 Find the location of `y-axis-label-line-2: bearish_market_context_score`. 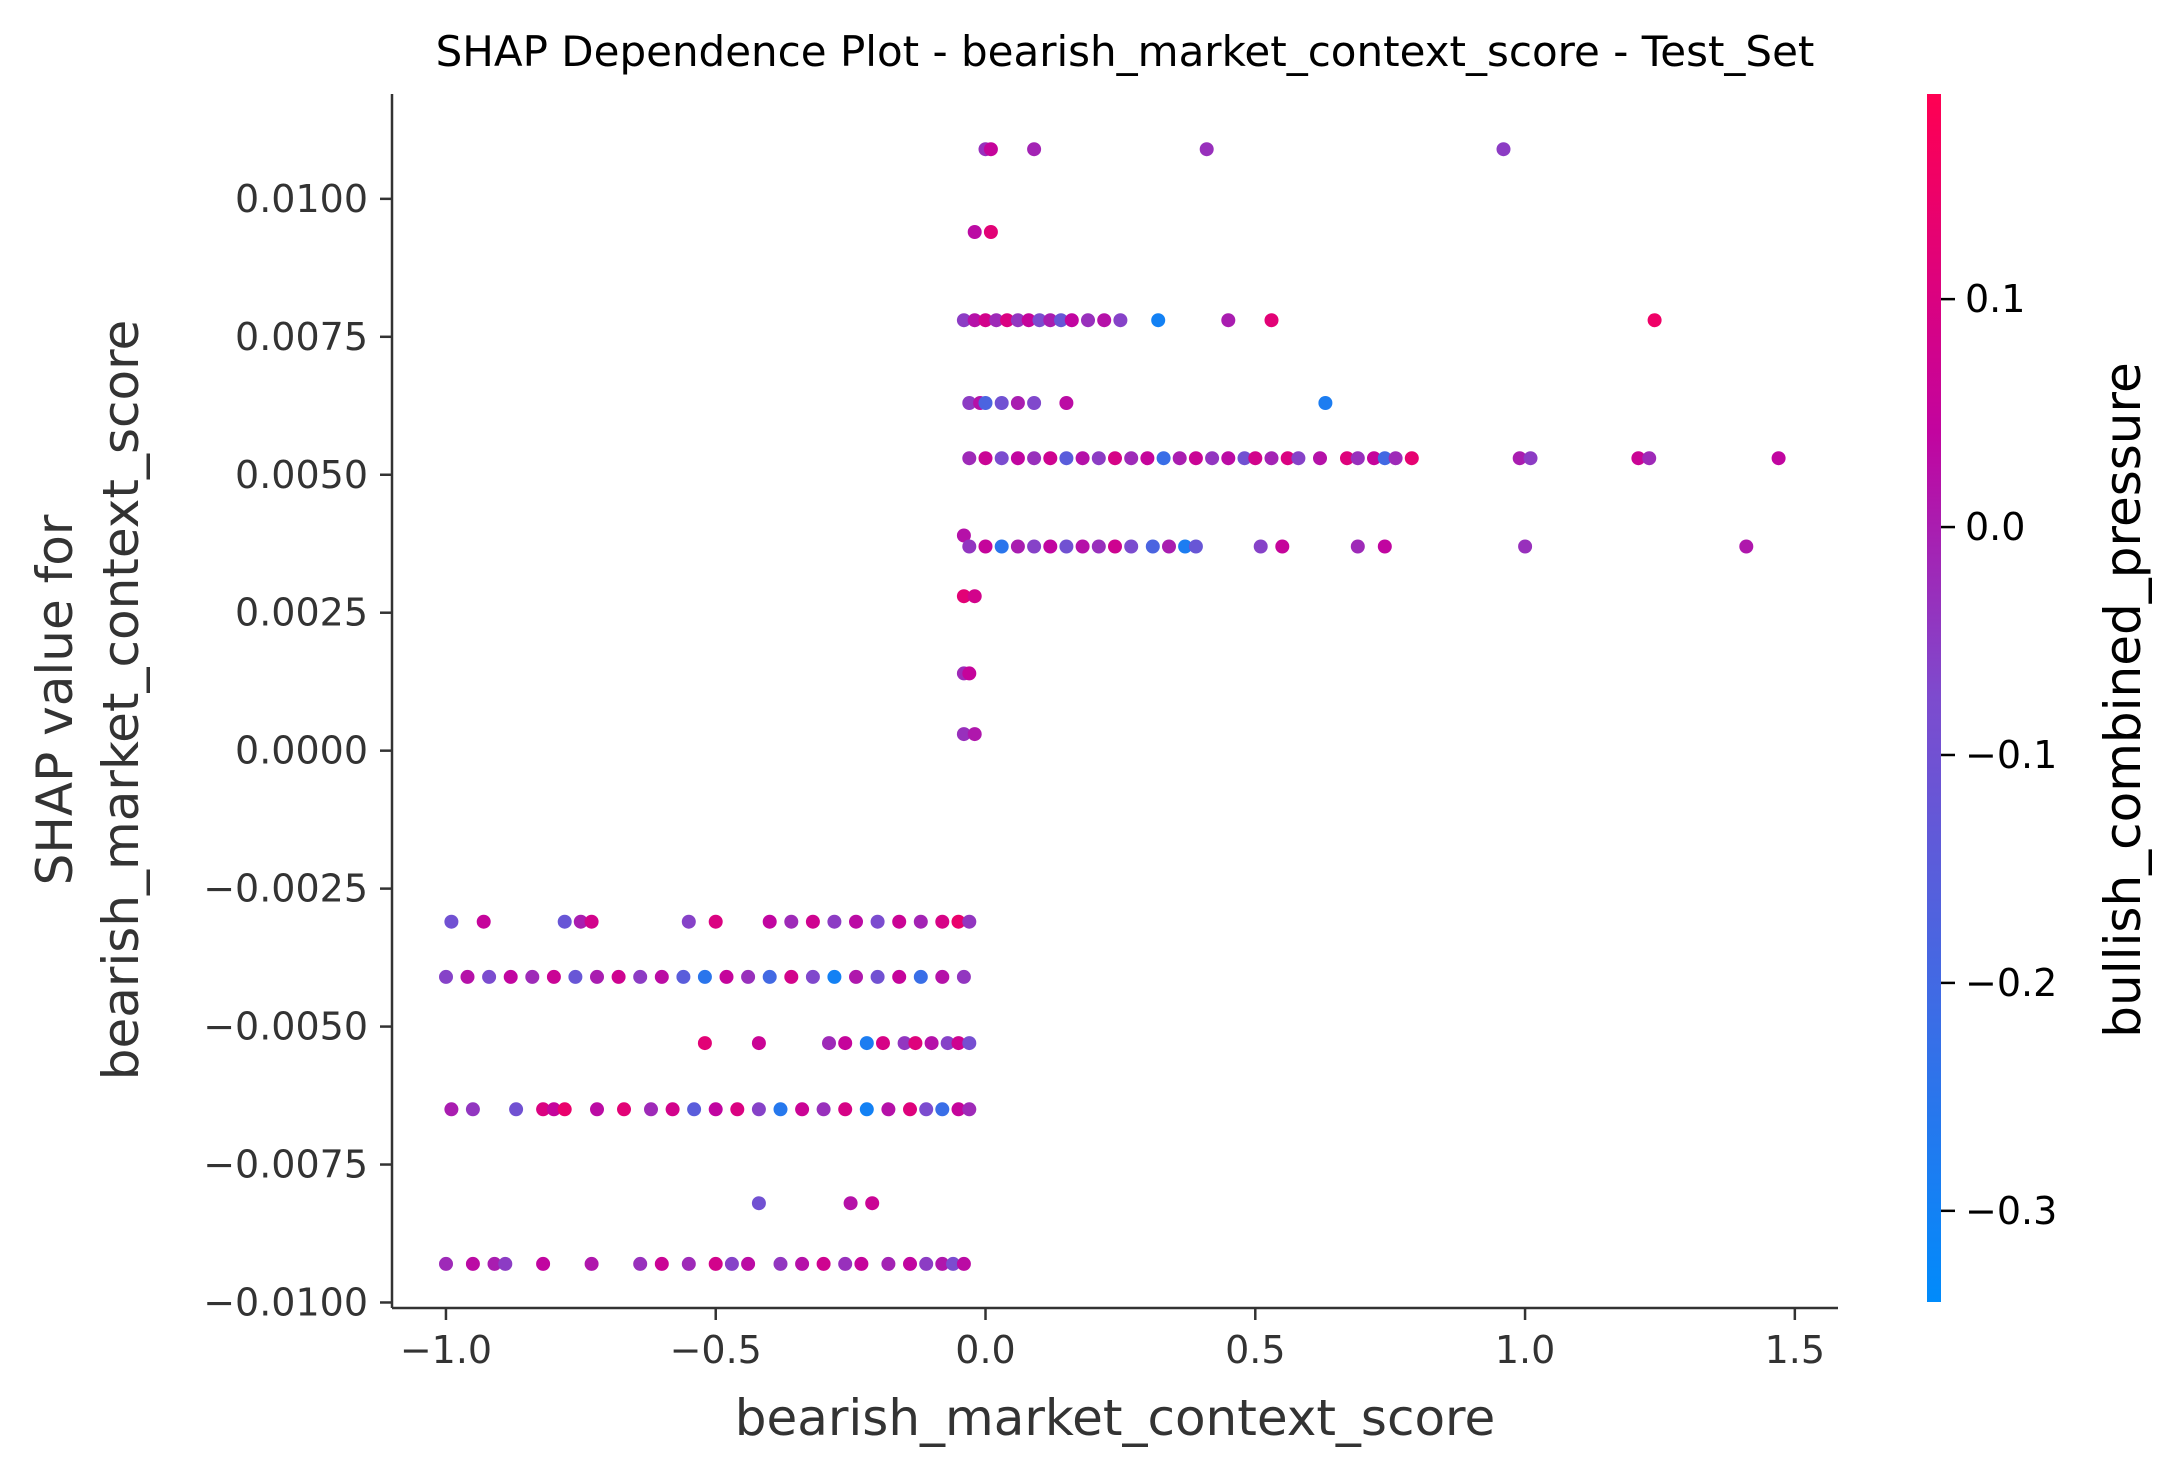

y-axis-label-line-2: bearish_market_context_score is located at coordinates (121, 700).